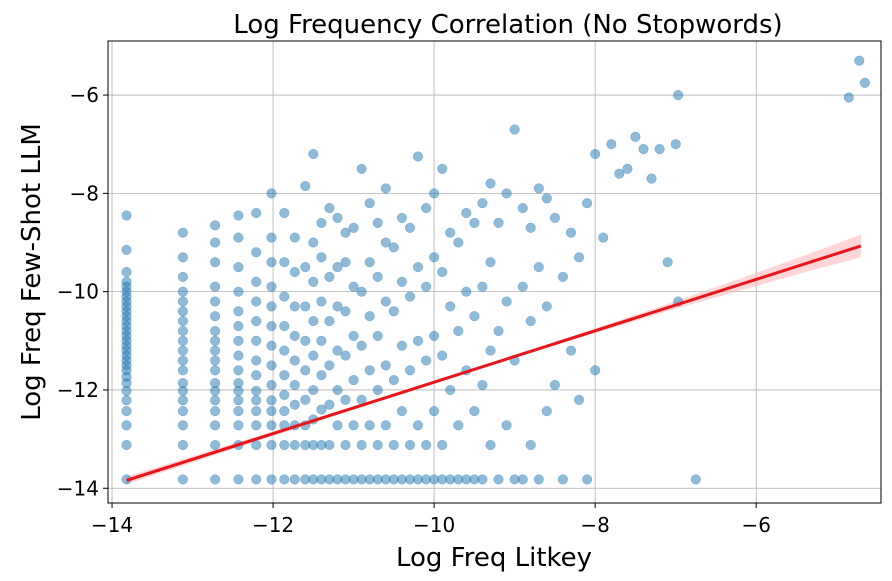  I want to click on y-ticks: −14 −12 −10 −8 −6, so click(82, 291).